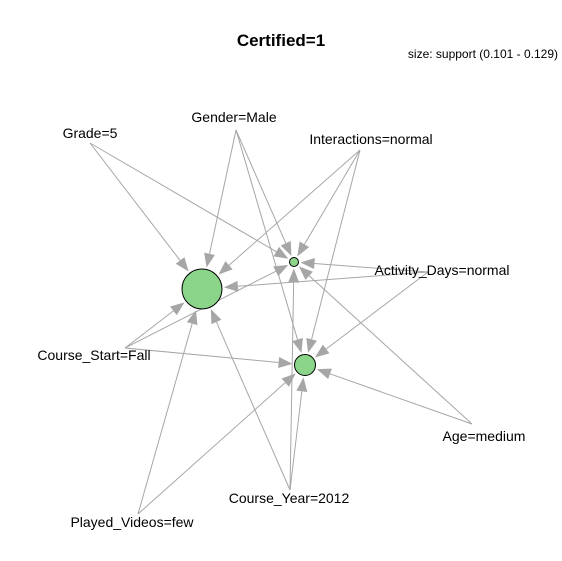 The image size is (562, 561). What do you see at coordinates (285, 362) in the screenshot?
I see `arrowhead-coursestart-to-rule-mid` at bounding box center [285, 362].